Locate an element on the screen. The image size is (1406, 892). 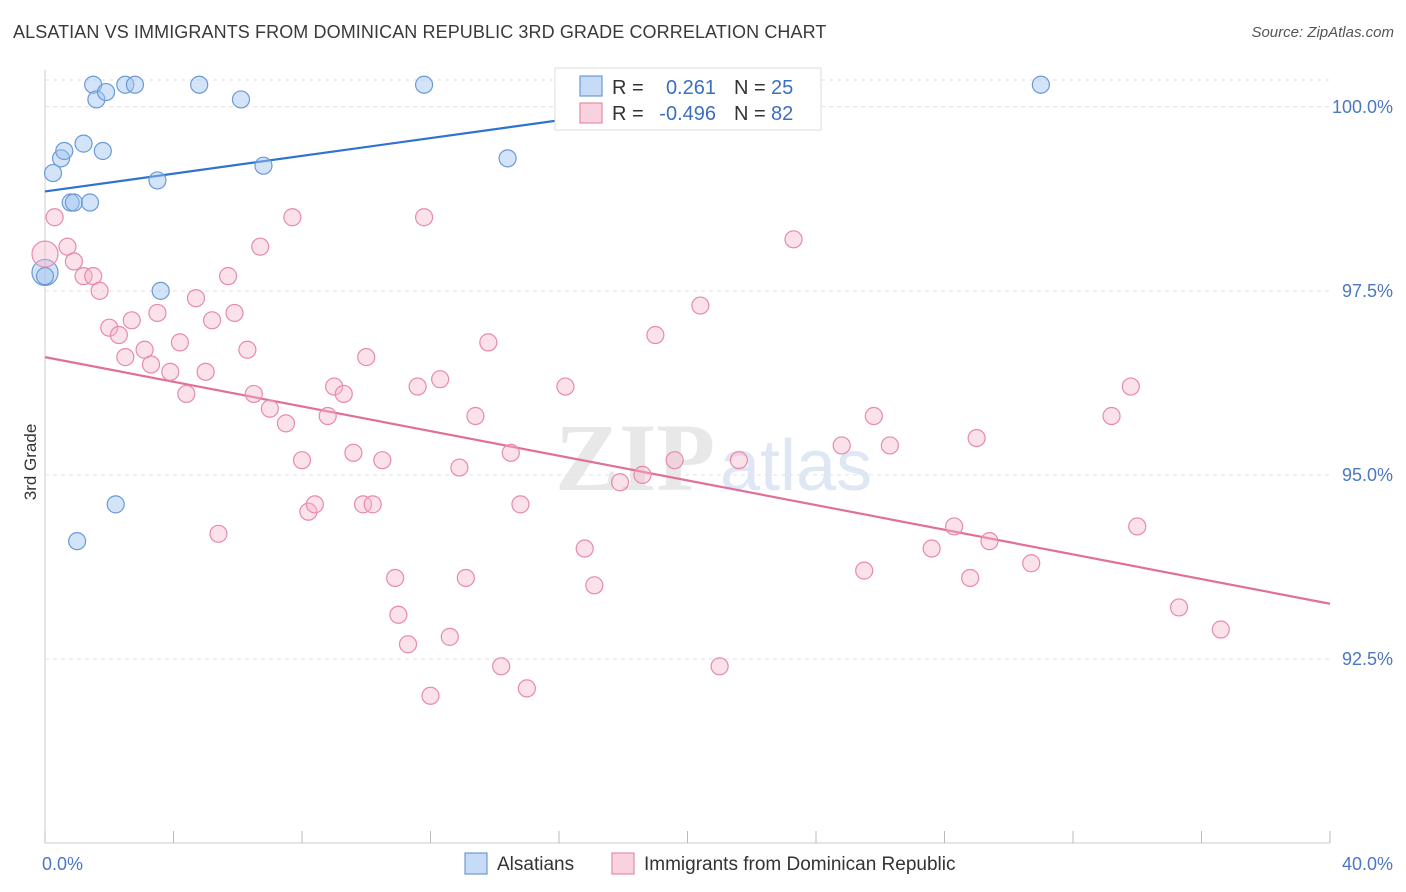
x-tick-label: 40.0% is located at coordinates (1367, 864).